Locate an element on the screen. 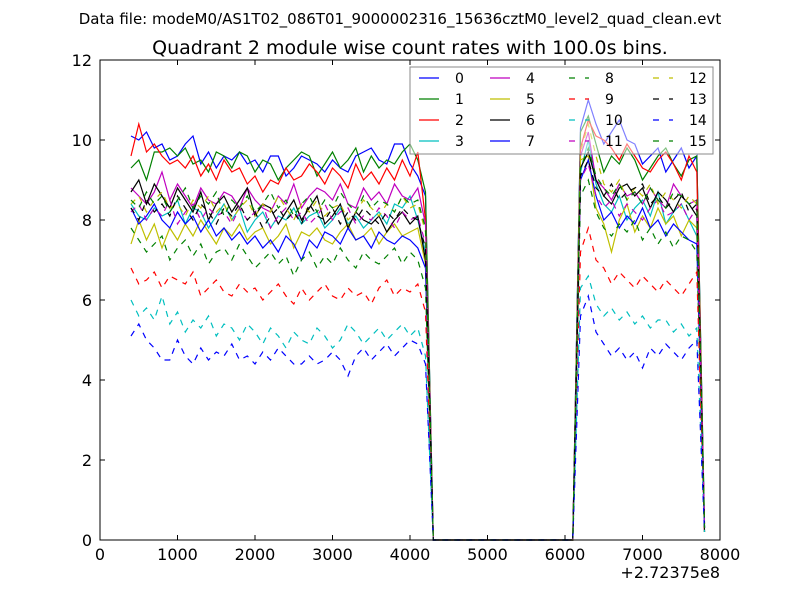 Image resolution: width=800 pixels, height=604 pixels. y-tick-label: 4 is located at coordinates (87, 380).